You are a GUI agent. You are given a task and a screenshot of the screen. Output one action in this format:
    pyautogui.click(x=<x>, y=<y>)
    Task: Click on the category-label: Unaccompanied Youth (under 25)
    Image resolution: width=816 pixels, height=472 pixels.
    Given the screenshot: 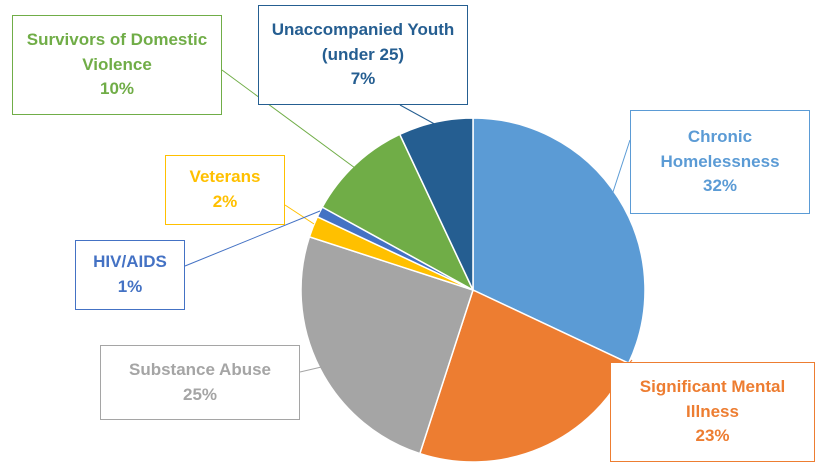 What is the action you would take?
    pyautogui.click(x=363, y=42)
    